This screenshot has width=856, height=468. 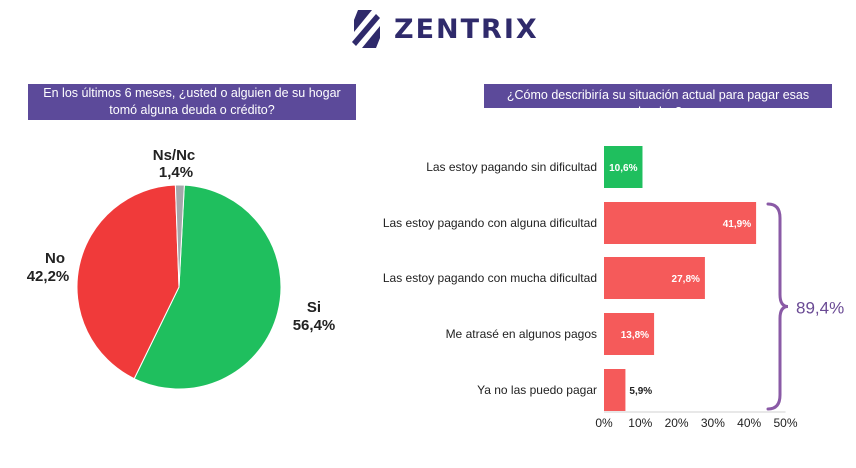 What do you see at coordinates (749, 423) in the screenshot?
I see `x-tick-label: 40%` at bounding box center [749, 423].